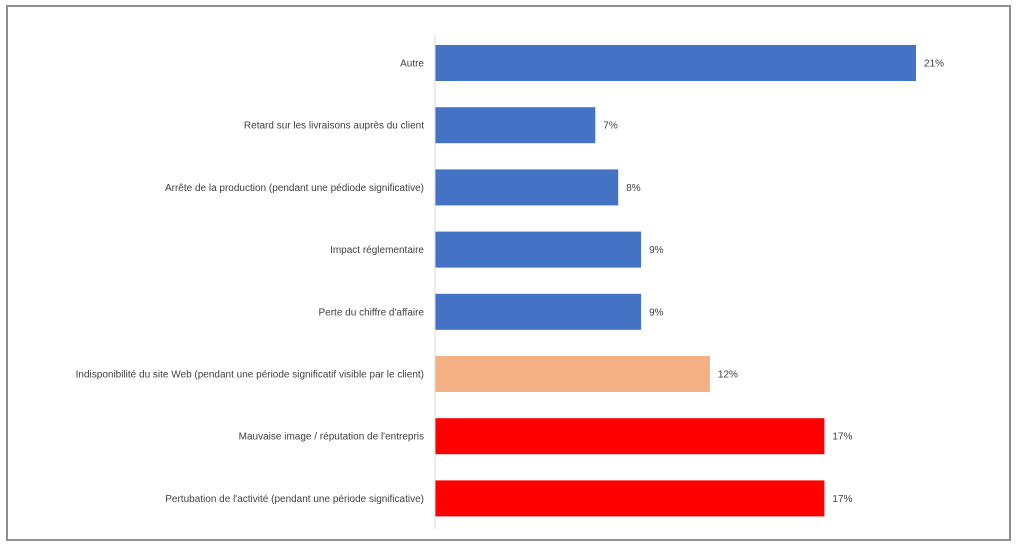  What do you see at coordinates (656, 250) in the screenshot?
I see `value-label-3: 9%` at bounding box center [656, 250].